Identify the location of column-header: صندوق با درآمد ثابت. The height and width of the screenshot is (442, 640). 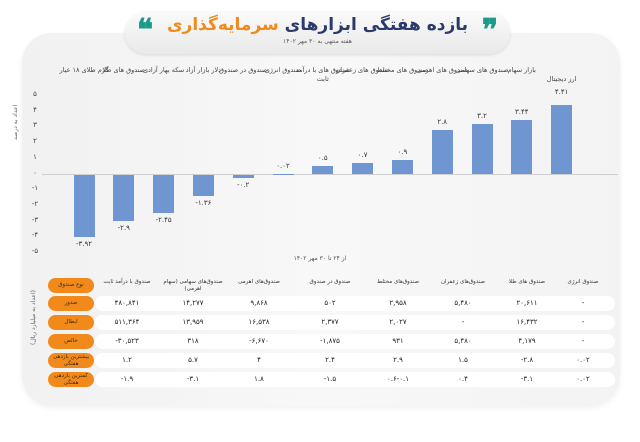
(127, 282).